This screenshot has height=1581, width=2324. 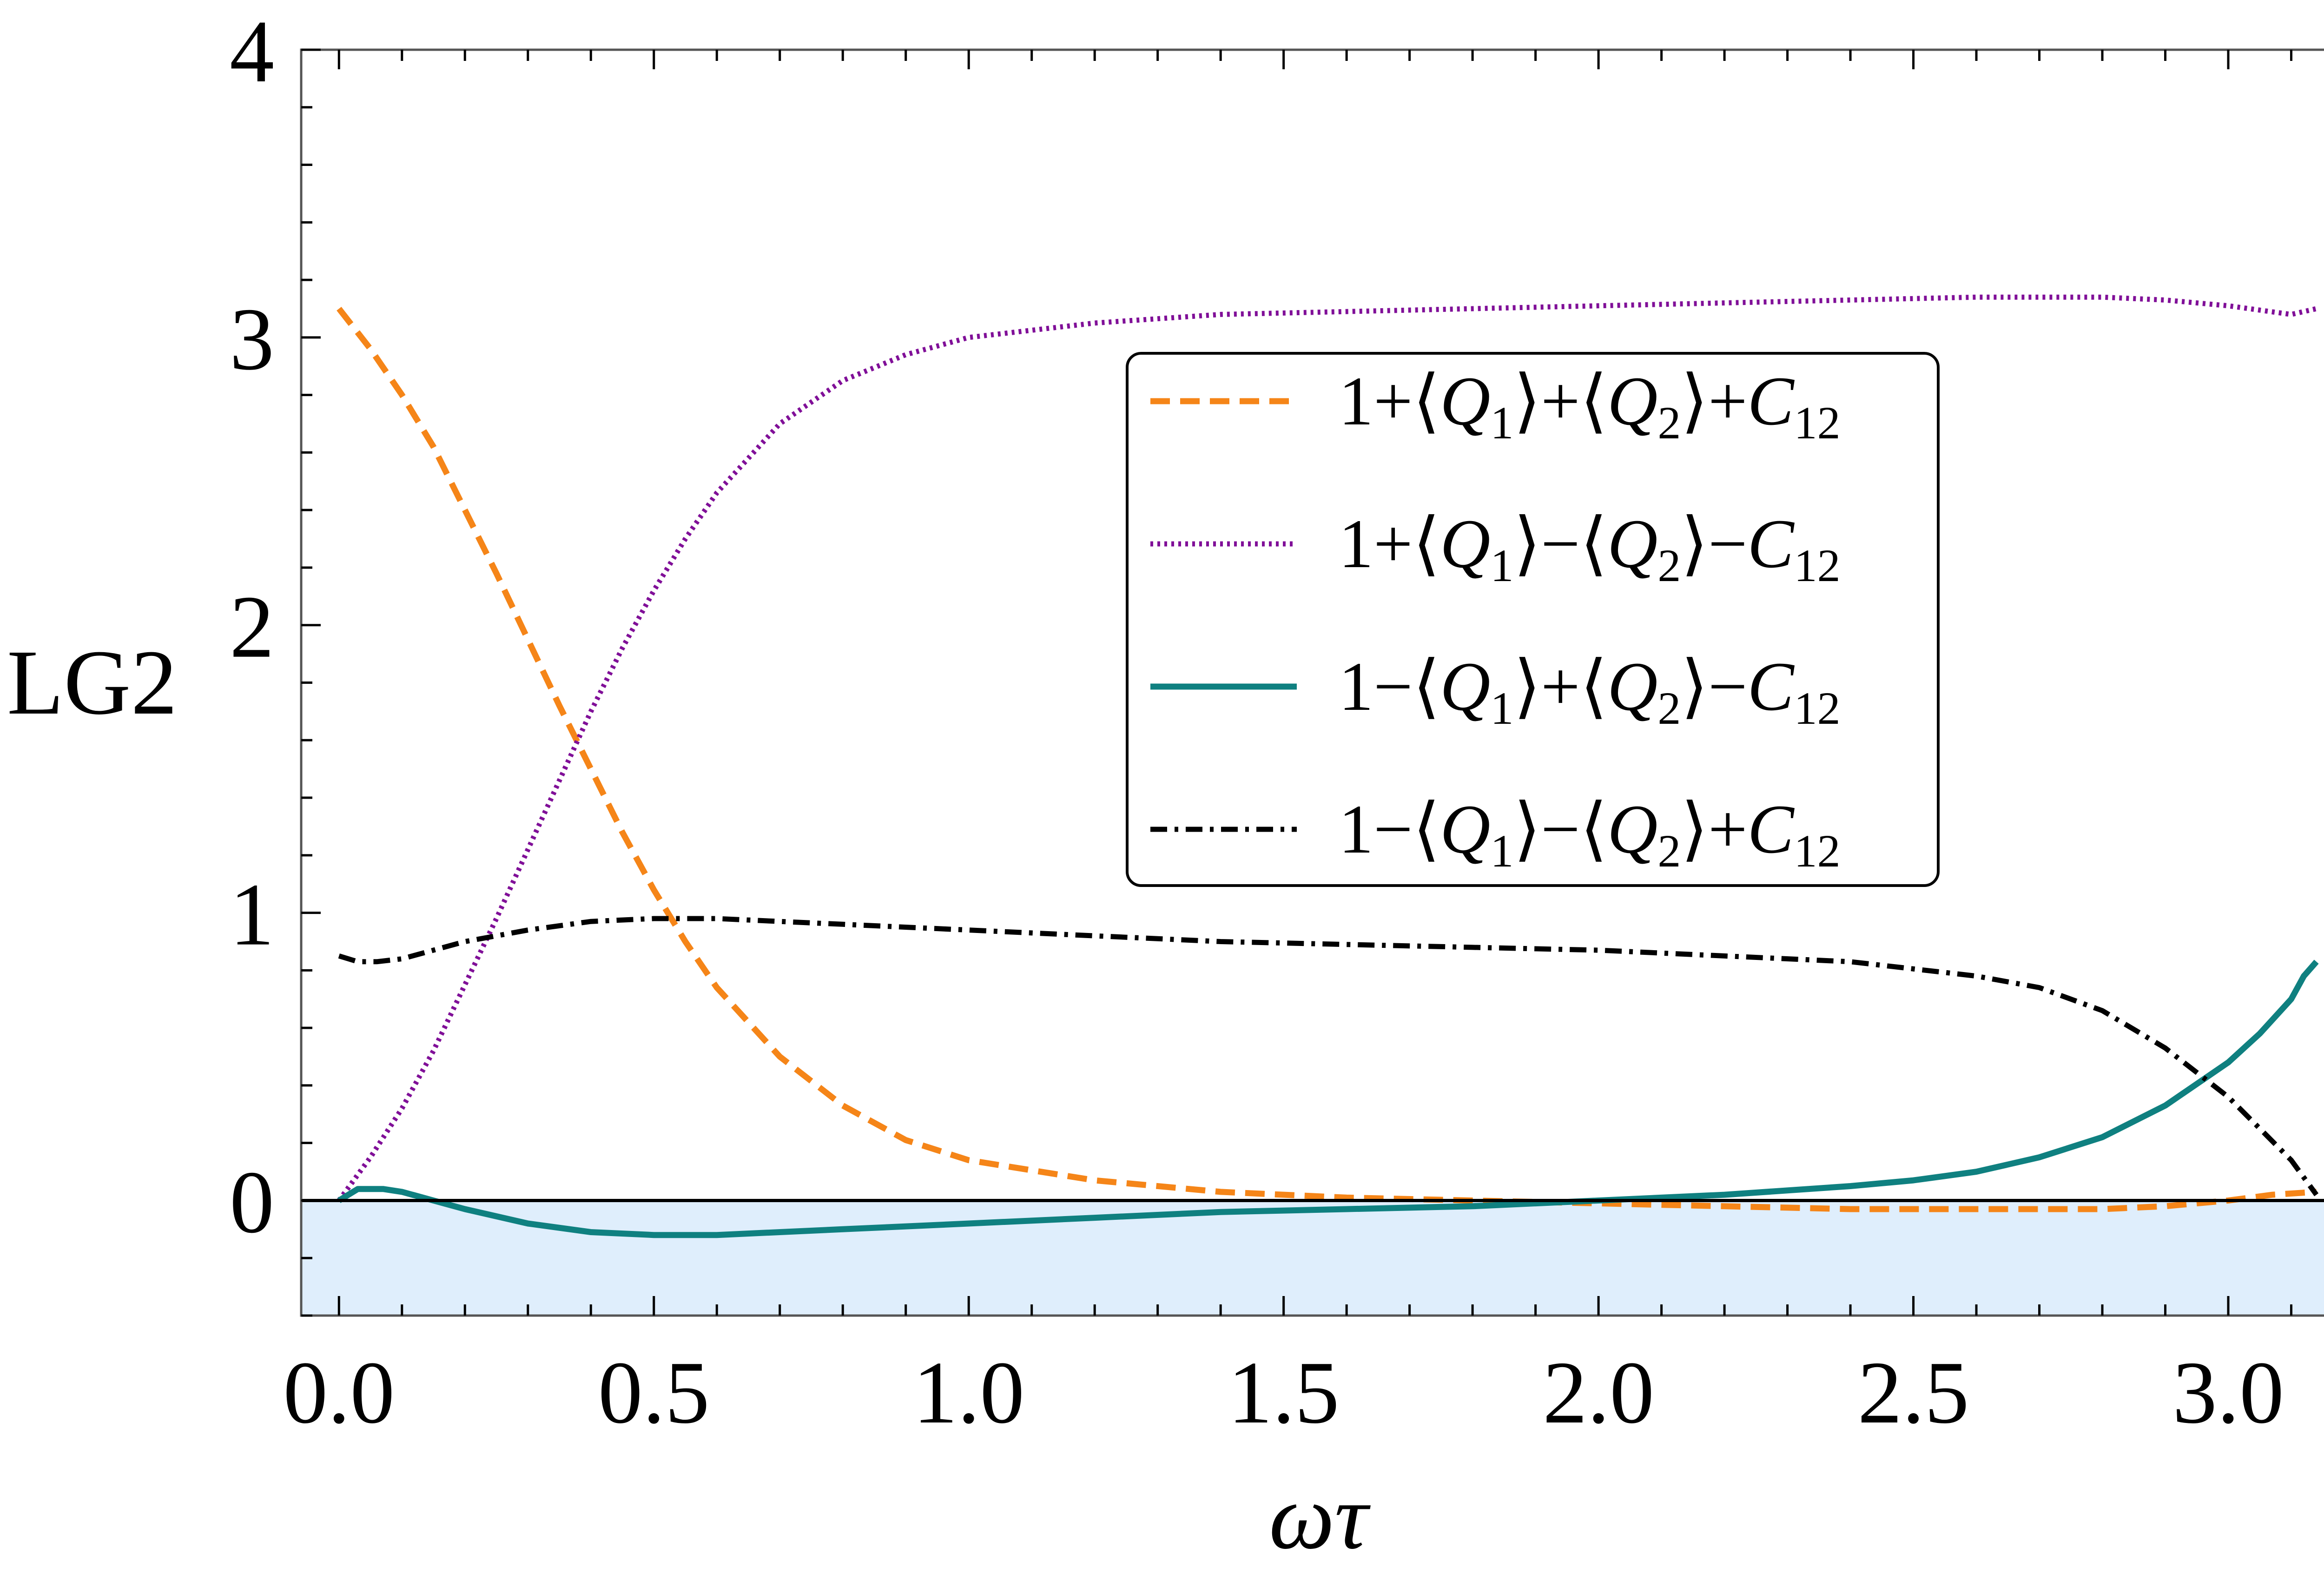 I want to click on x-tick-label: 1.0, so click(x=968, y=1393).